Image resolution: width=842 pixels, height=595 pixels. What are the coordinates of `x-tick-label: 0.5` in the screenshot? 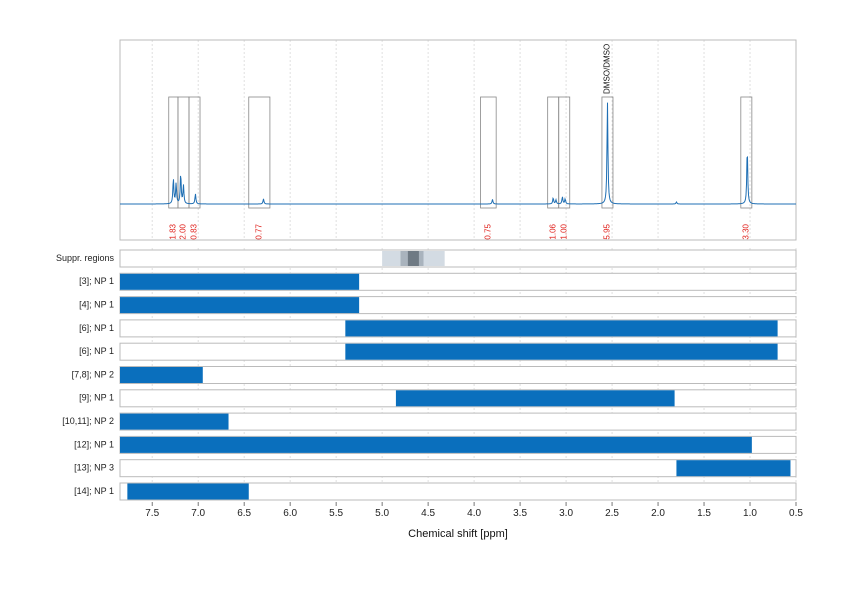 It's located at (796, 513).